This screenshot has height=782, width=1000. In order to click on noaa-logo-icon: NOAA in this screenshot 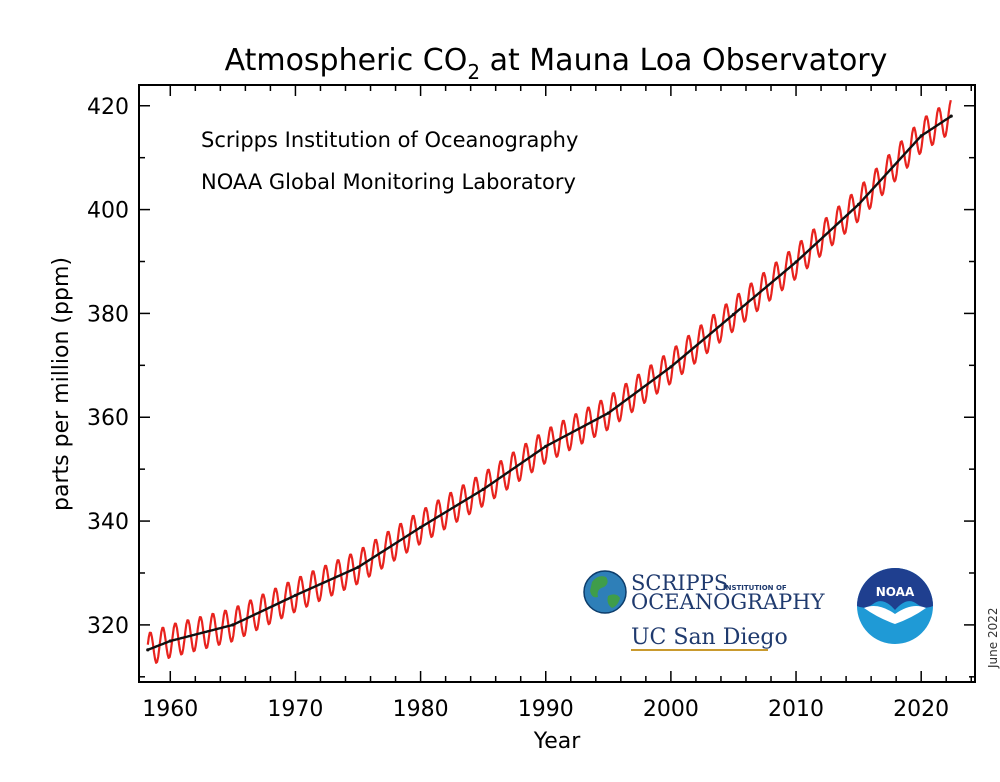, I will do `click(895, 606)`.